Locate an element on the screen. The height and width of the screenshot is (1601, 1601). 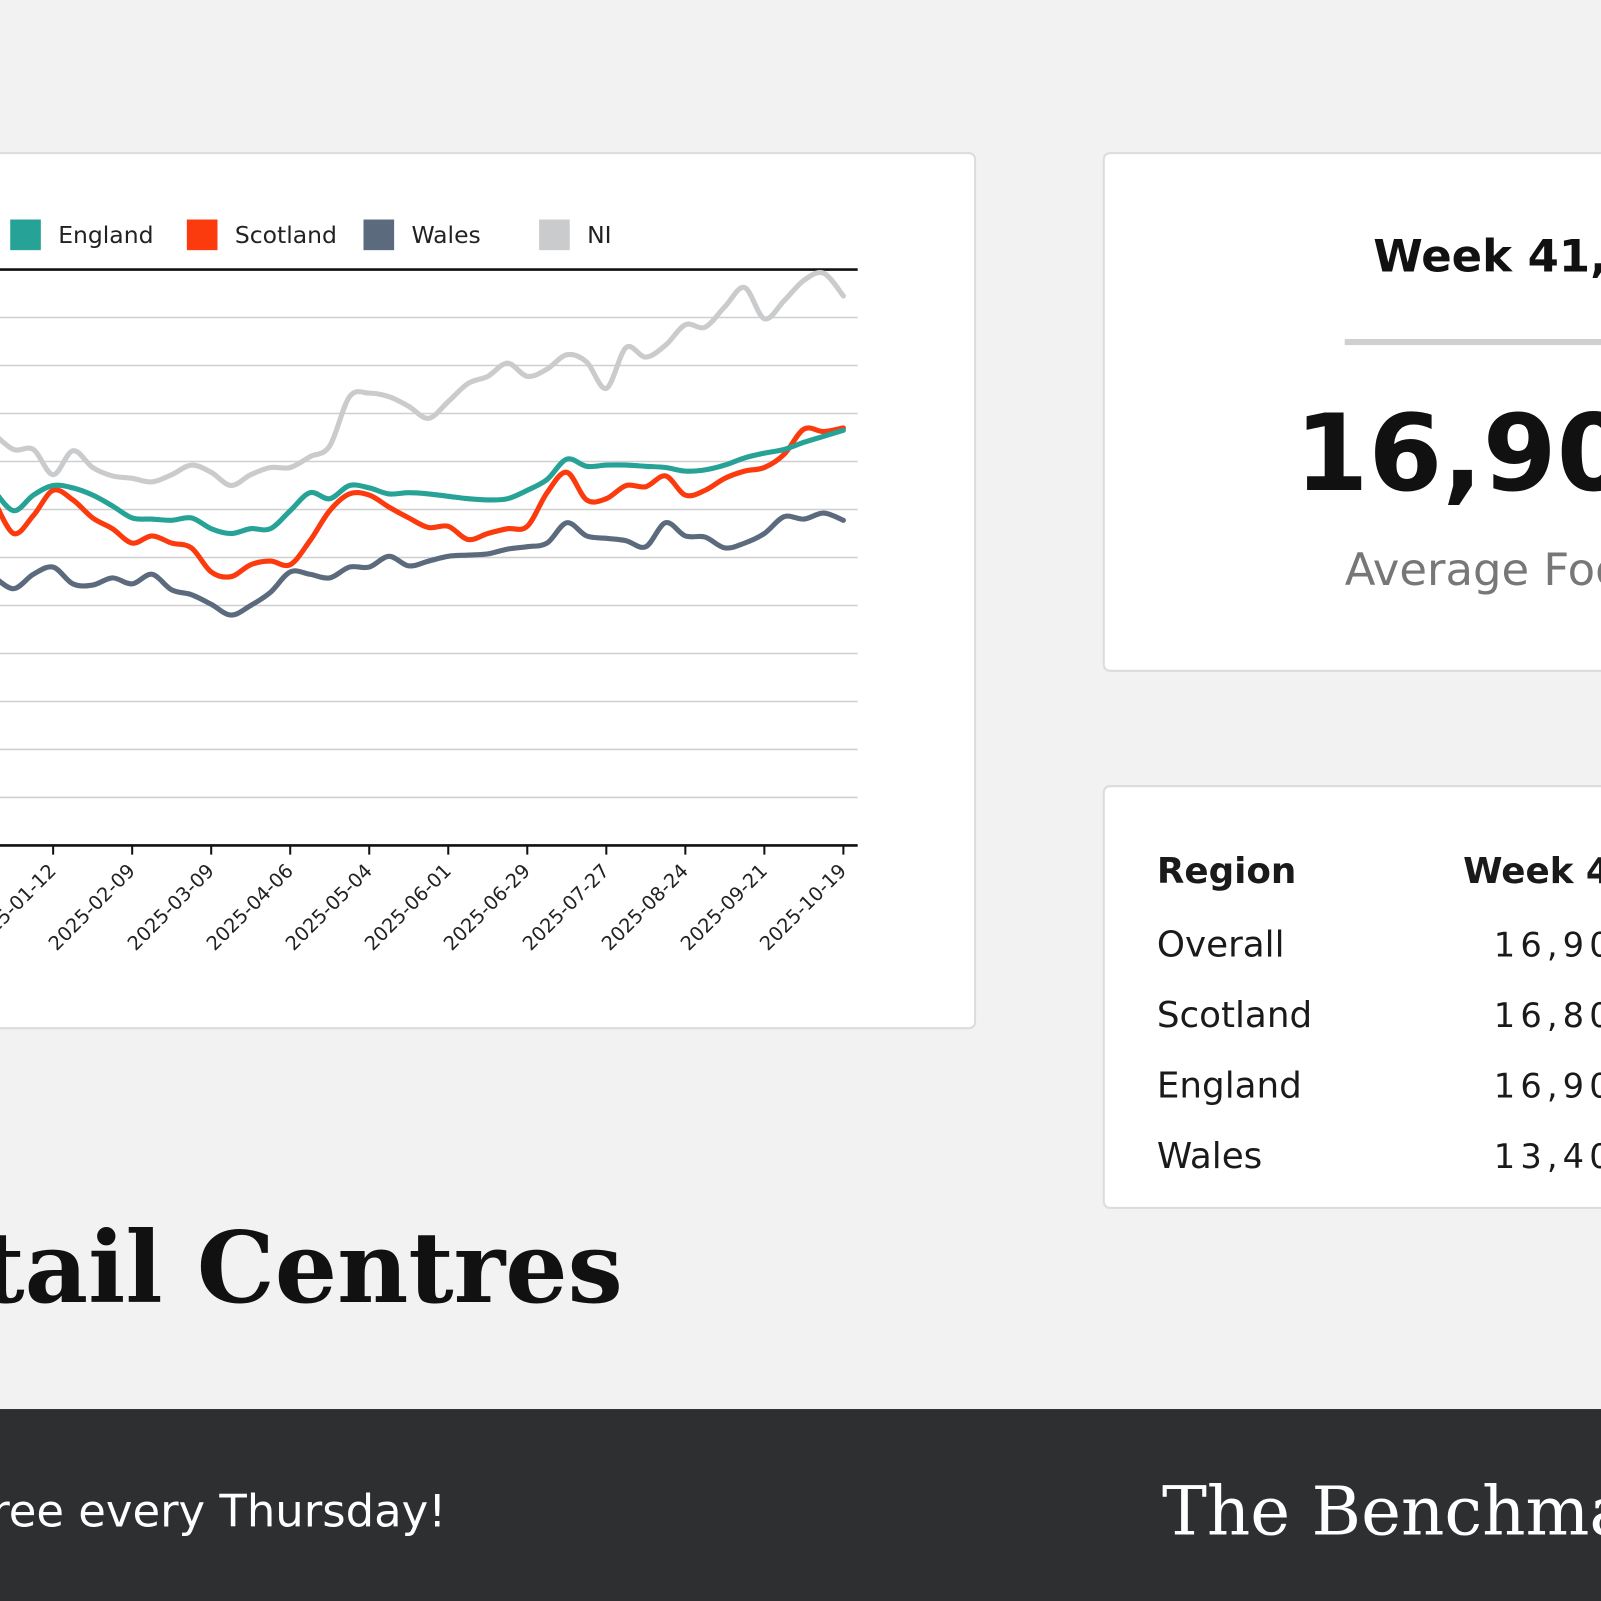
table-region: Scotland is located at coordinates (1234, 1015).